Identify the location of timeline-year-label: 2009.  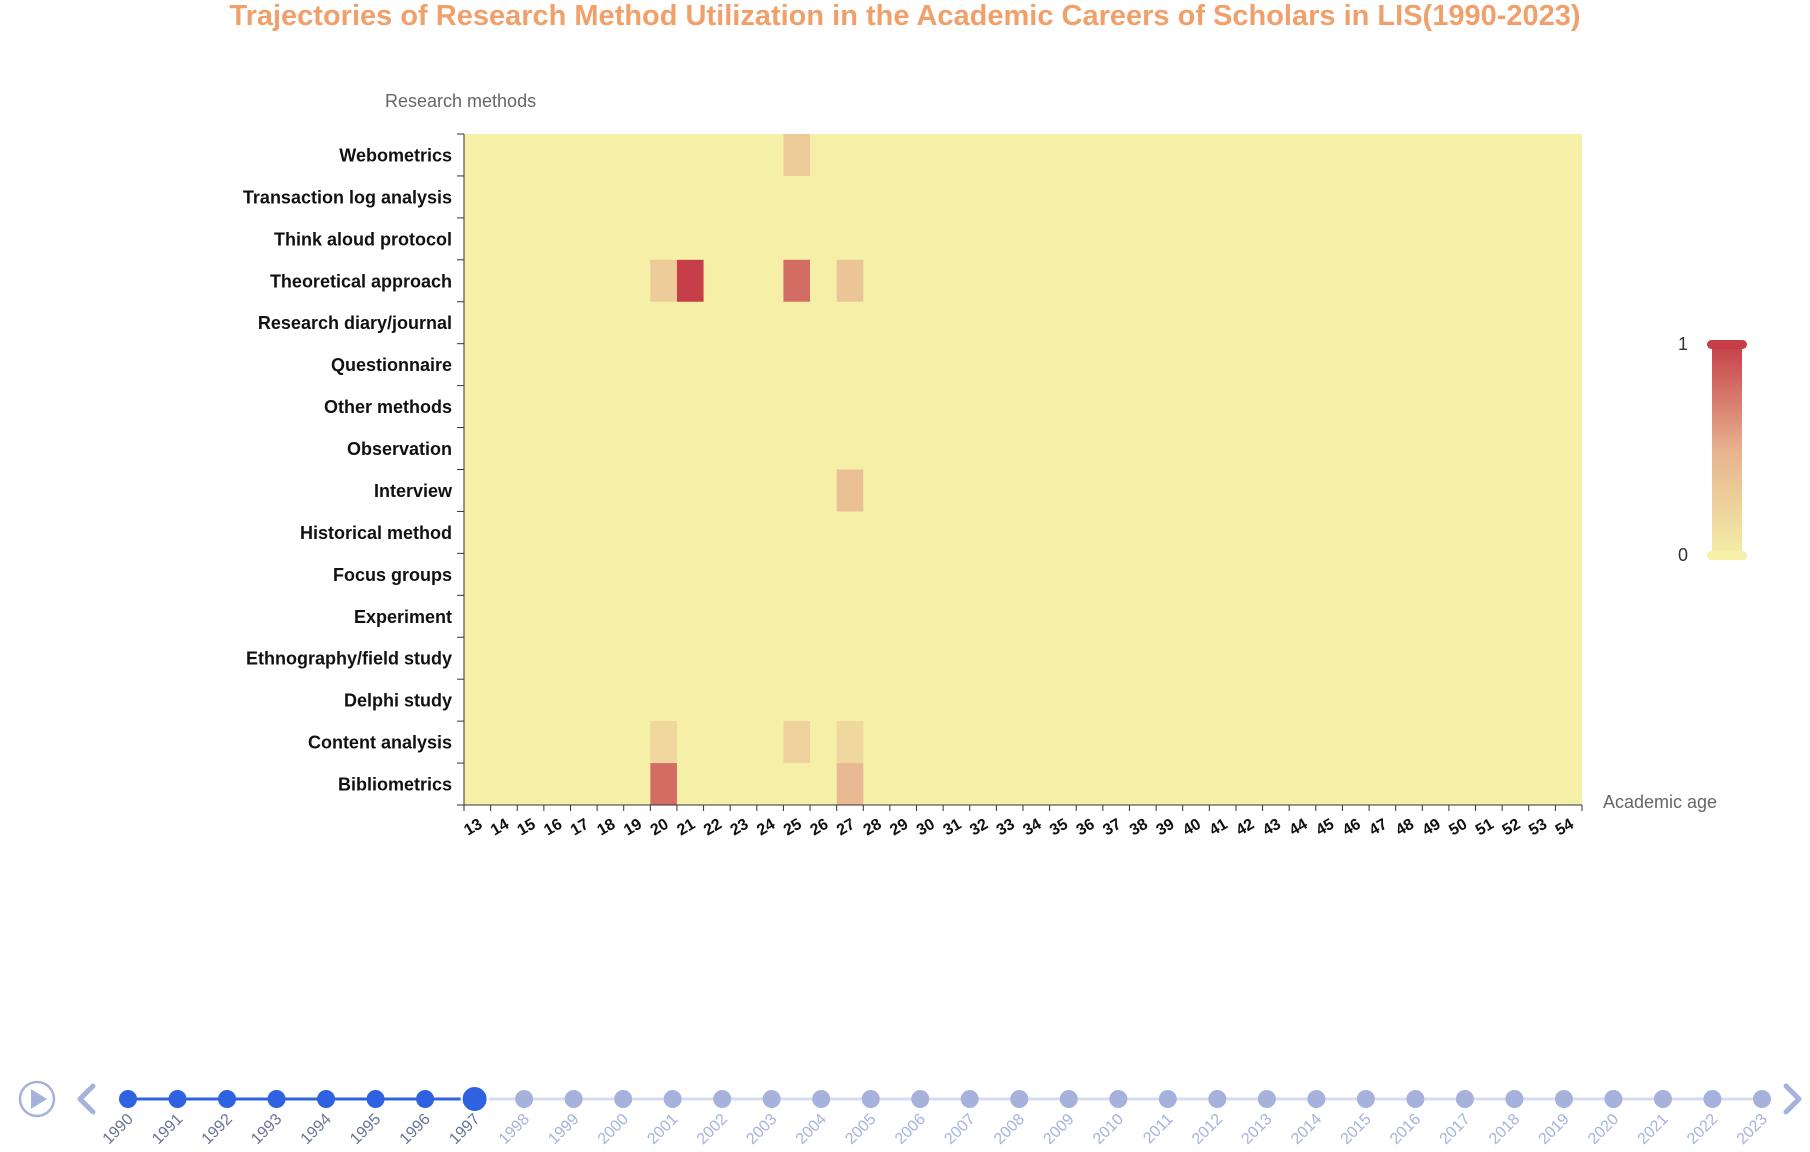
(1058, 1129).